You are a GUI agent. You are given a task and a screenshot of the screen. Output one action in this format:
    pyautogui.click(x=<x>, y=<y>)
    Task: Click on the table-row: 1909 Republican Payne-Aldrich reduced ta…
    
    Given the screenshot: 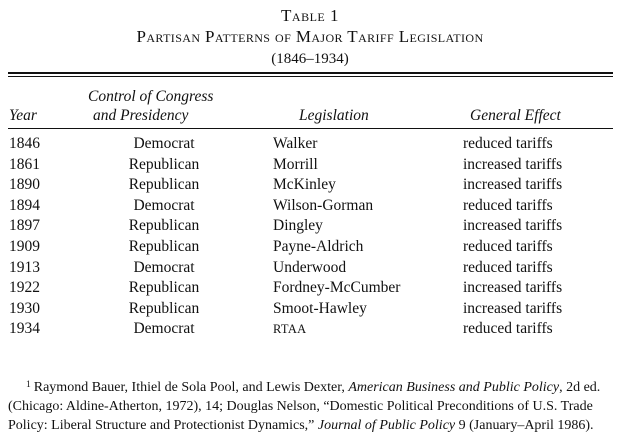 What is the action you would take?
    pyautogui.click(x=310, y=247)
    